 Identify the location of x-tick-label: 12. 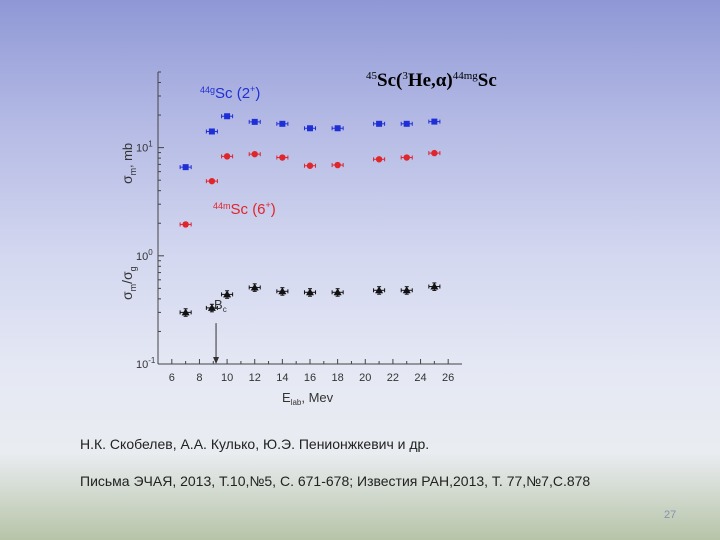
(255, 378).